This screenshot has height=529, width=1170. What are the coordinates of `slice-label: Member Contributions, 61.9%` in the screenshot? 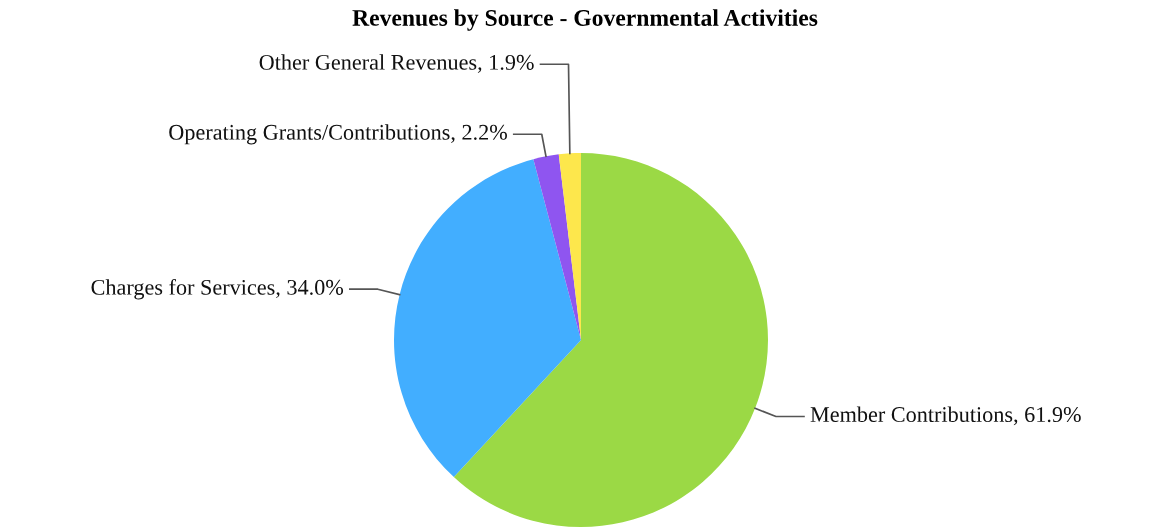 It's located at (945, 416).